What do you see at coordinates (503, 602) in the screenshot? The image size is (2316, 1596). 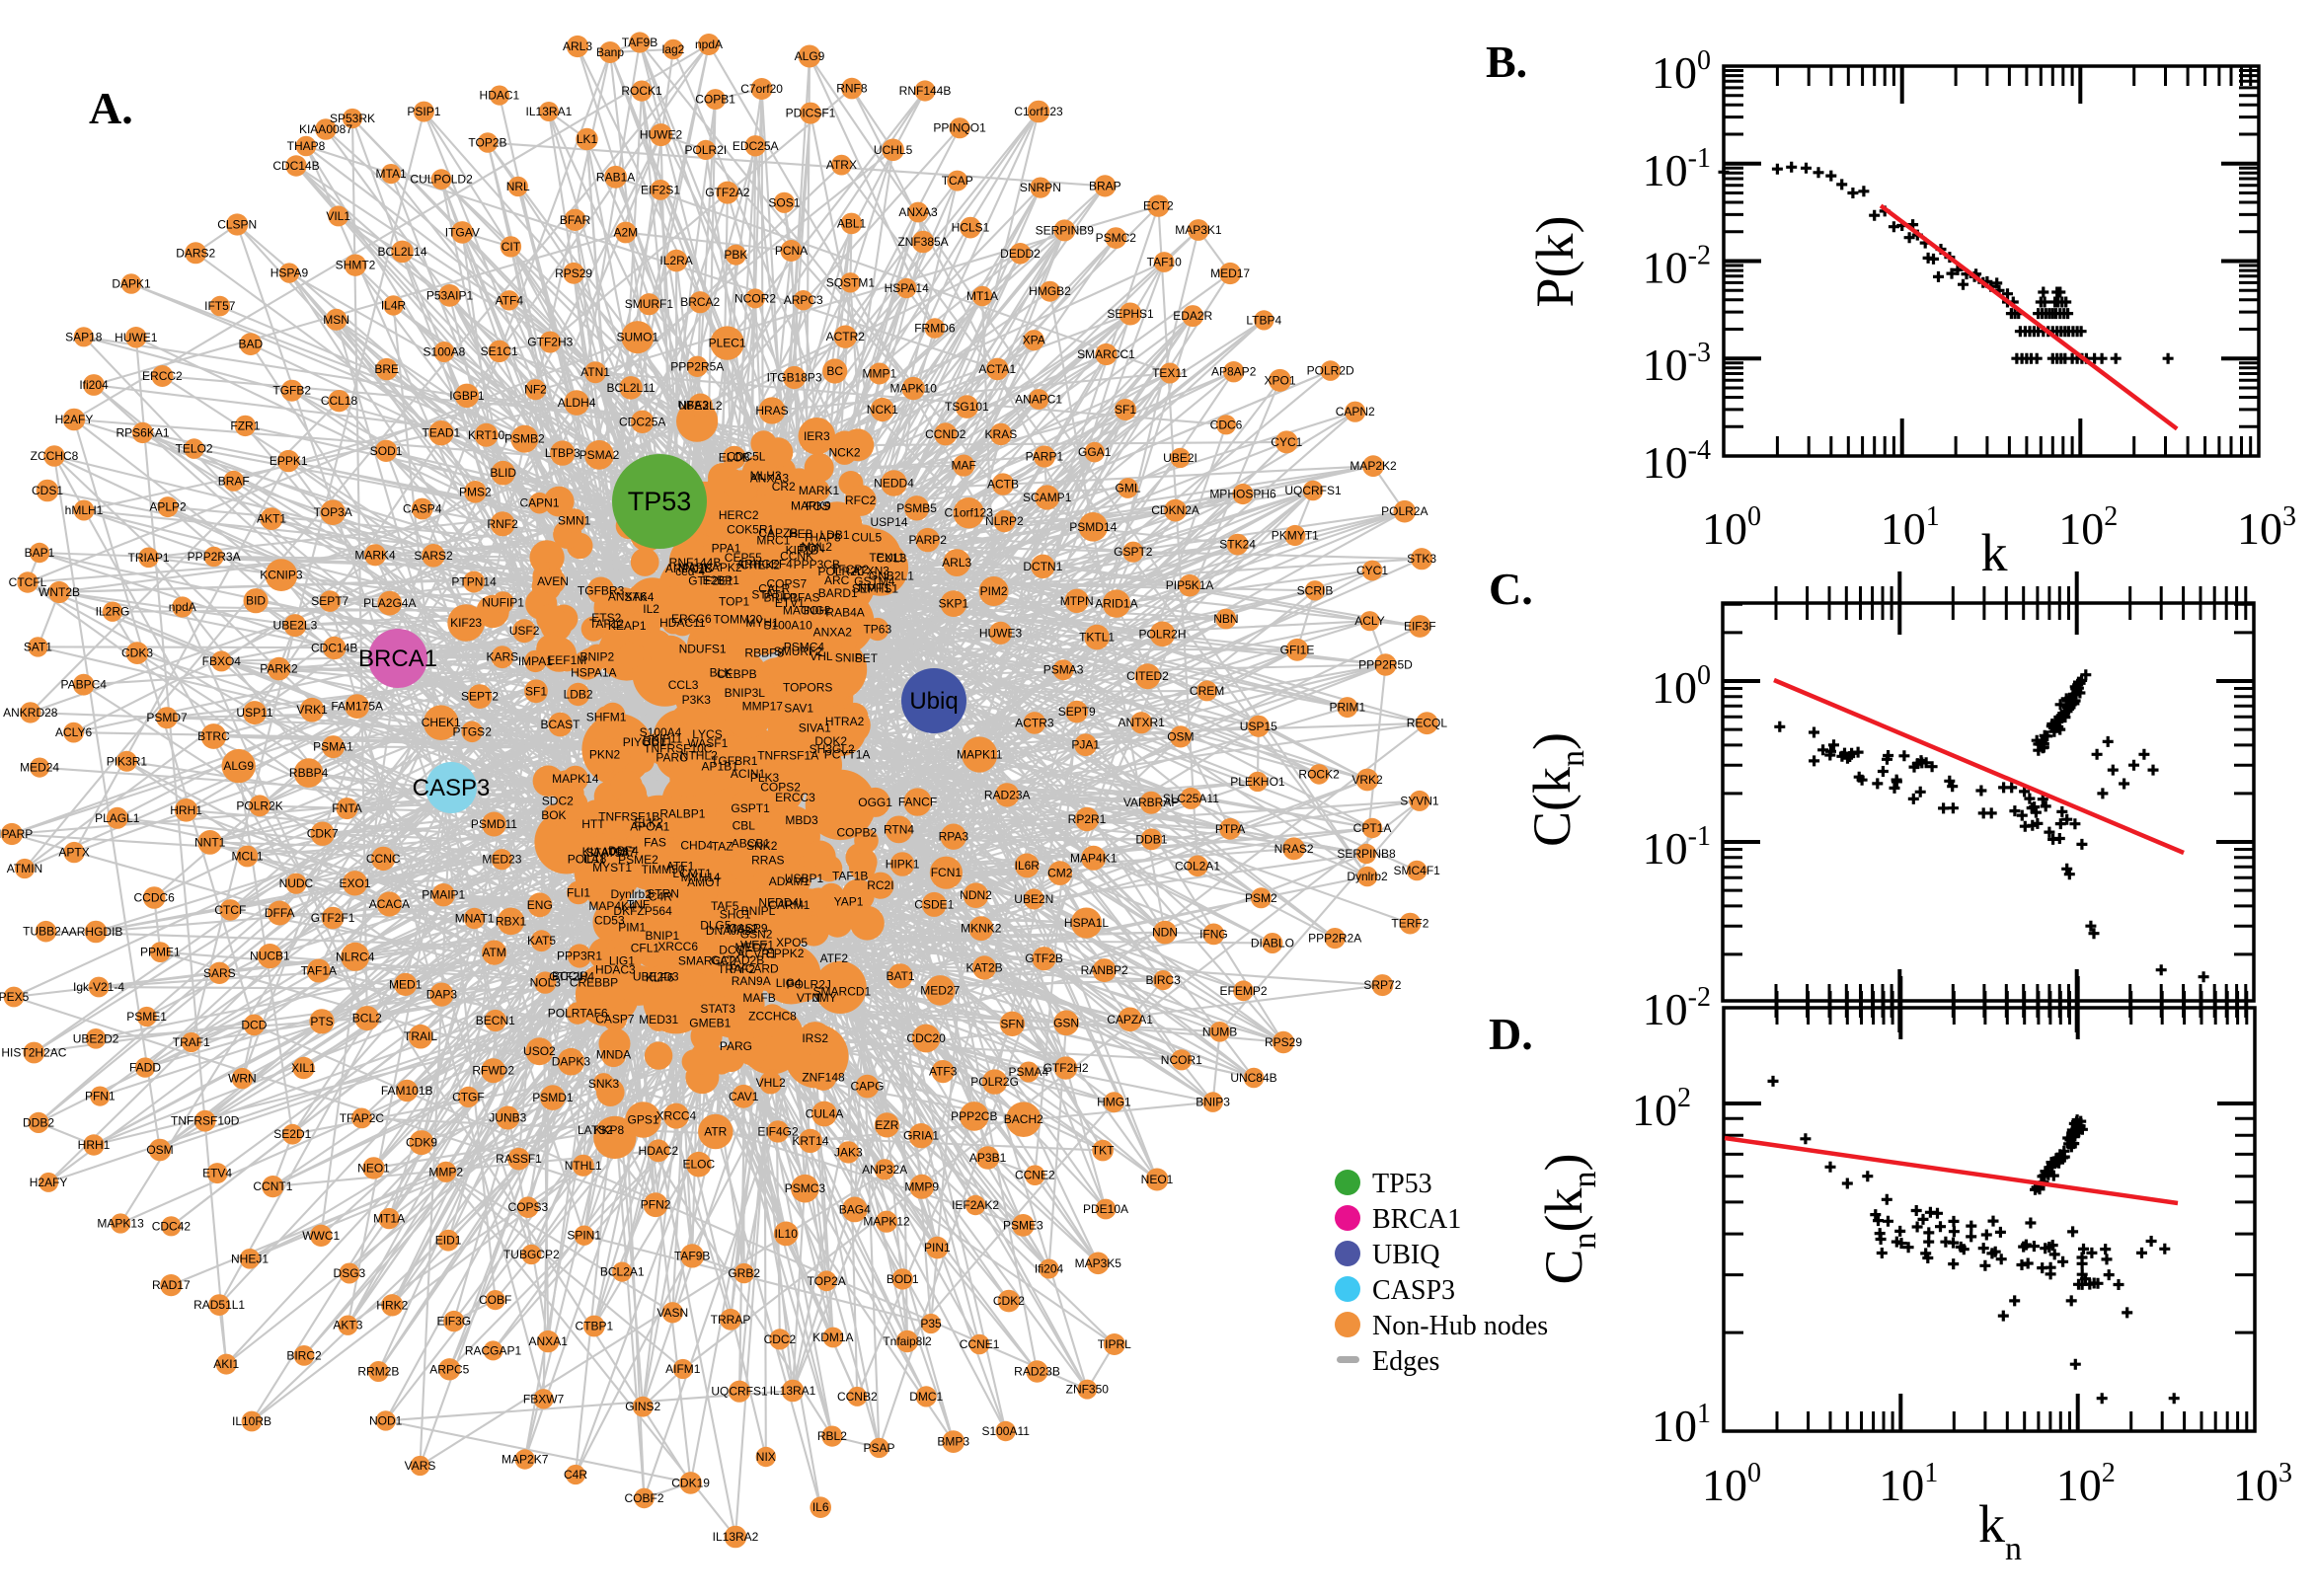 I see `svg-text: NUFIP1` at bounding box center [503, 602].